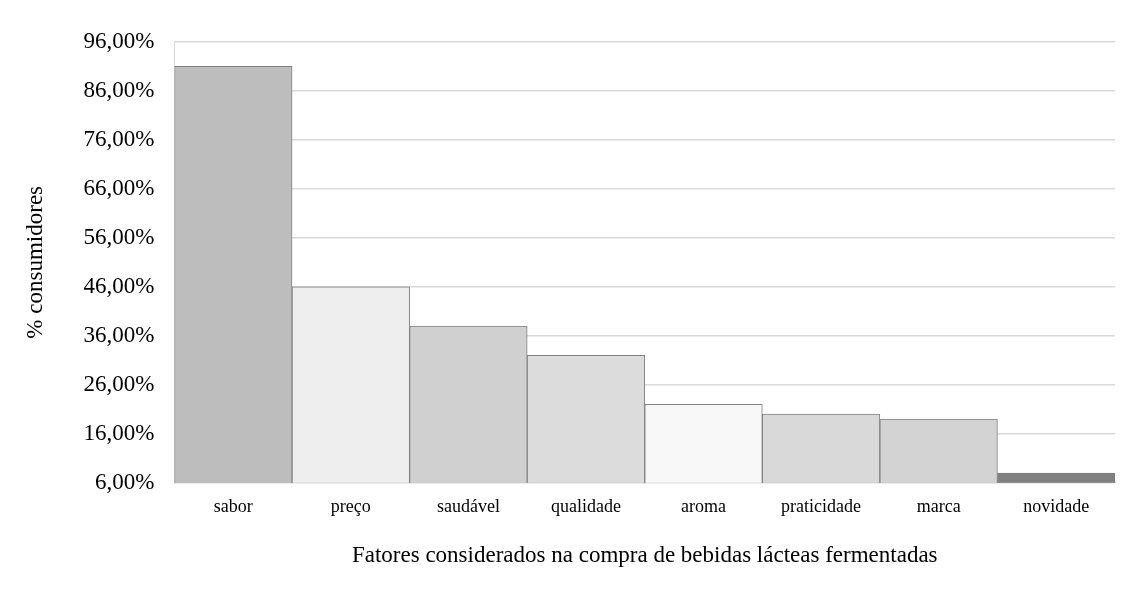 This screenshot has height=589, width=1133. What do you see at coordinates (585, 506) in the screenshot?
I see `x-tick-label: qualidade` at bounding box center [585, 506].